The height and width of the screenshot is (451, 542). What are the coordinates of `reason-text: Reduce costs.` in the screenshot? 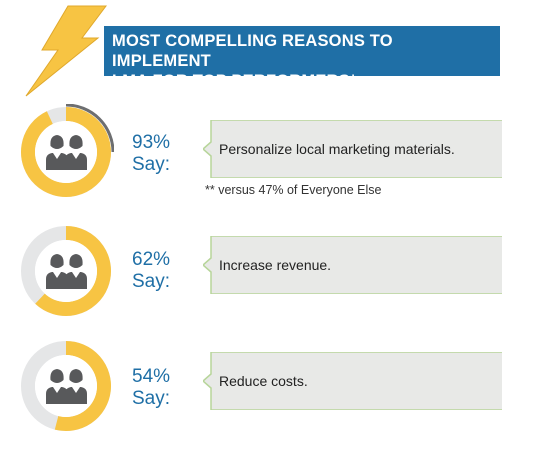 It's located at (263, 381).